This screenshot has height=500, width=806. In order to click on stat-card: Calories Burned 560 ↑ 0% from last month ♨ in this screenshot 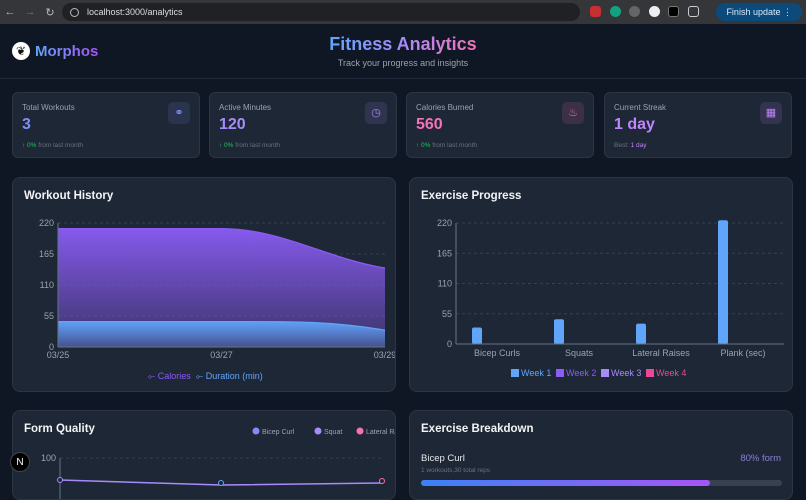, I will do `click(500, 125)`.